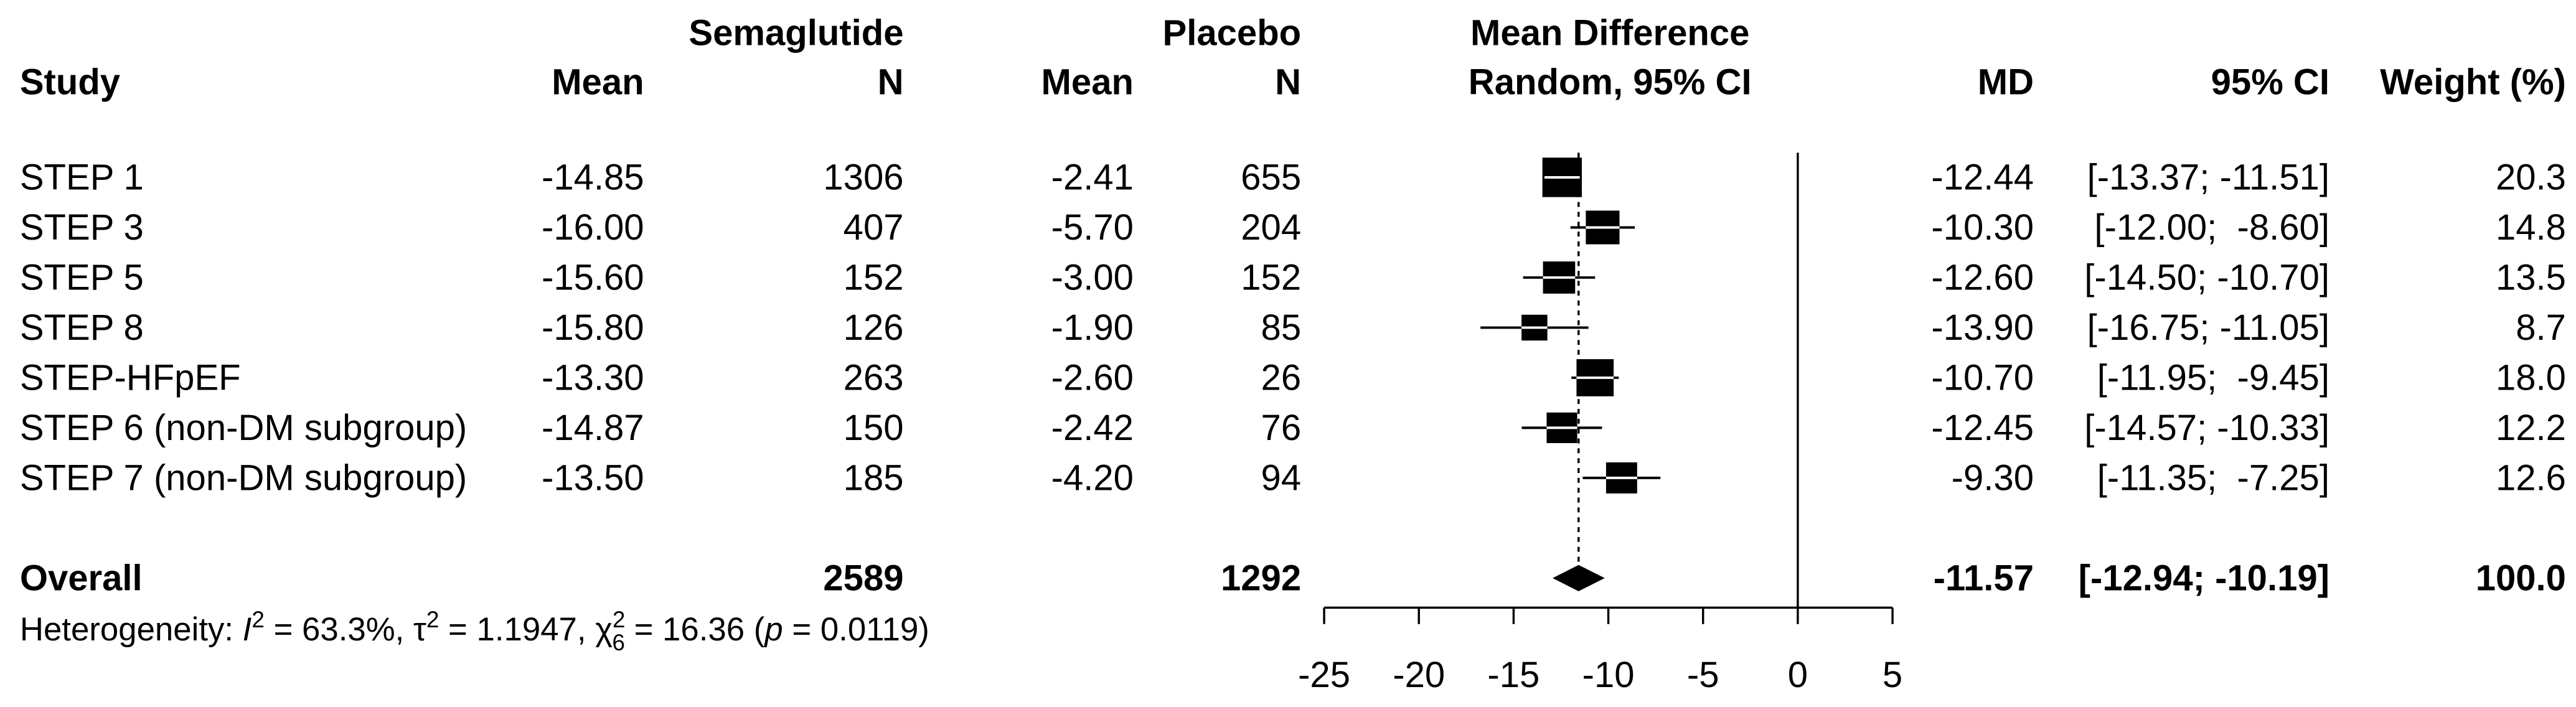 The image size is (2576, 707). Describe the element at coordinates (1608, 675) in the screenshot. I see `x-tick-label: -10` at that location.